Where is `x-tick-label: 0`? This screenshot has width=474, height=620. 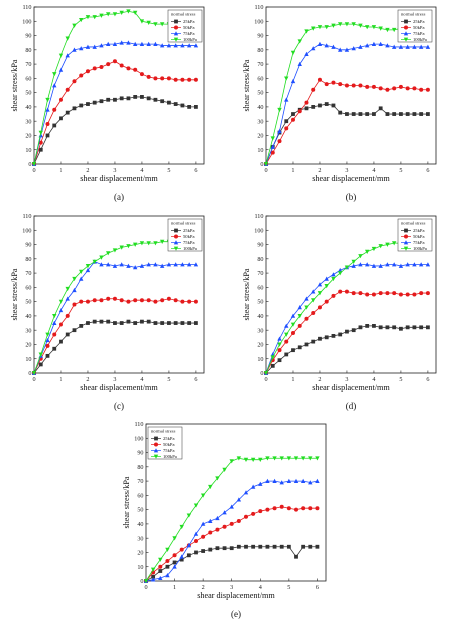 x-tick-label: 0 is located at coordinates (33, 379).